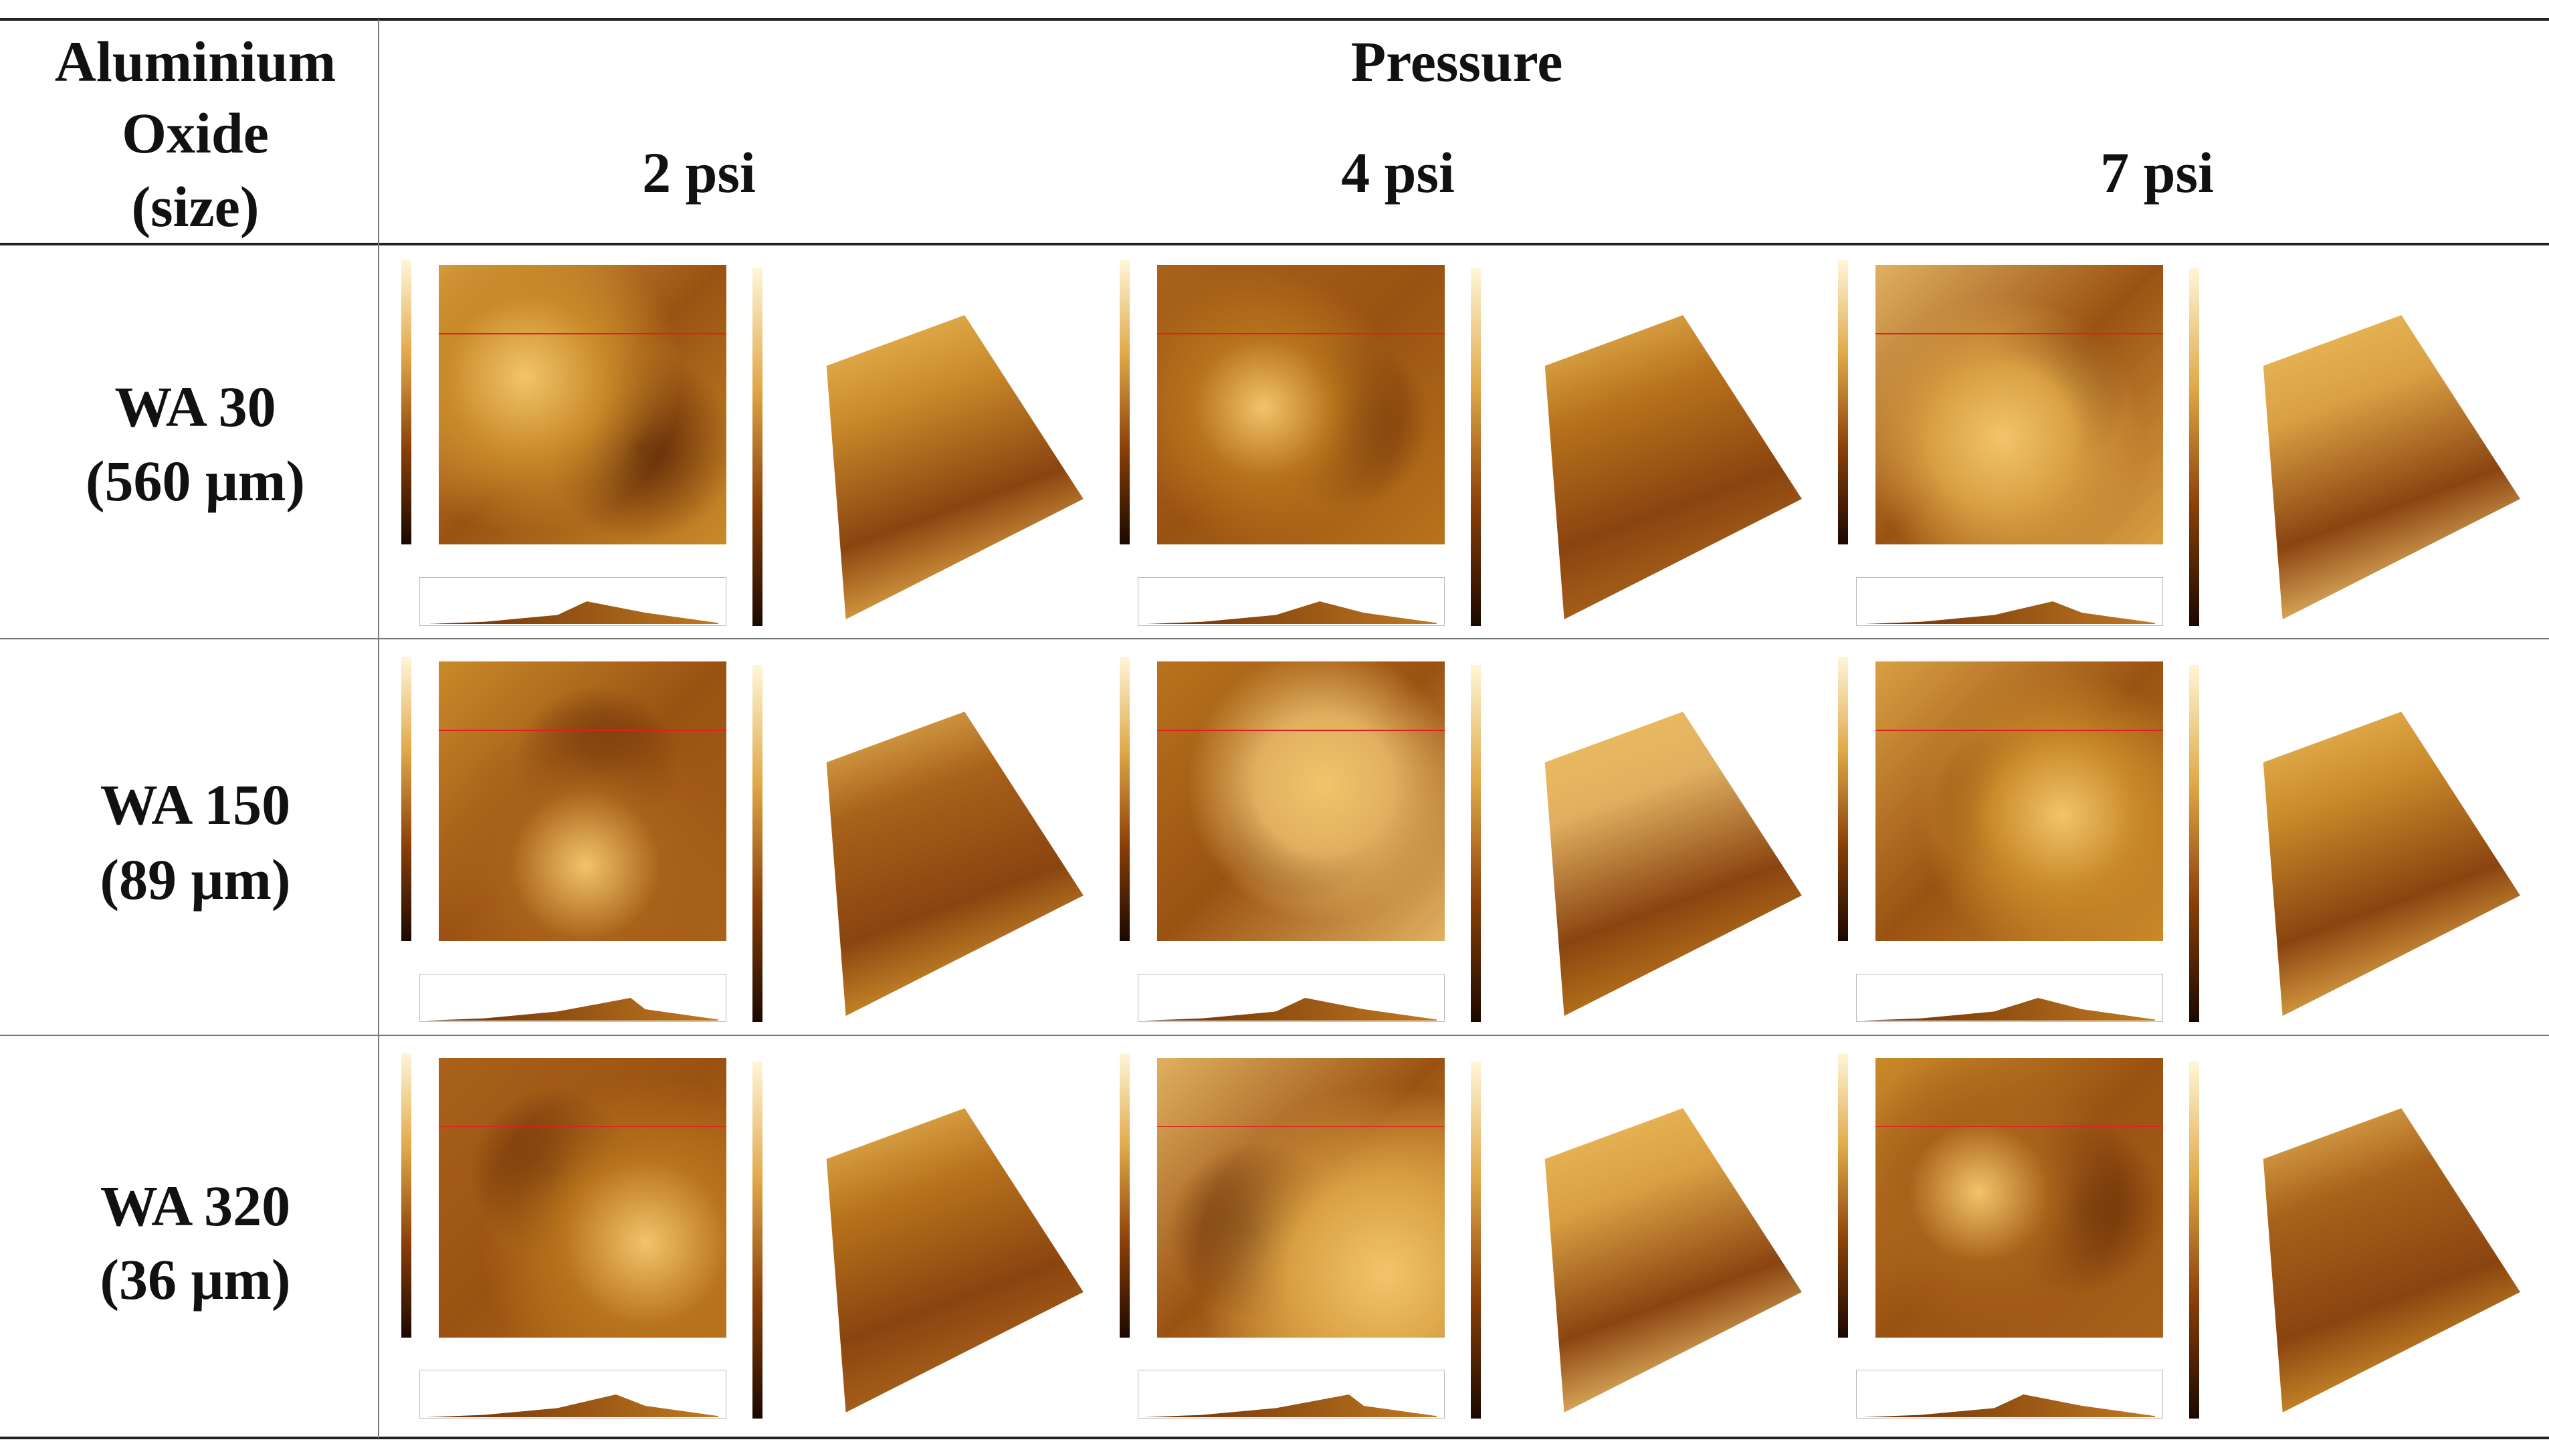 This screenshot has width=2549, height=1456. I want to click on row-size: (560 μm), so click(195, 481).